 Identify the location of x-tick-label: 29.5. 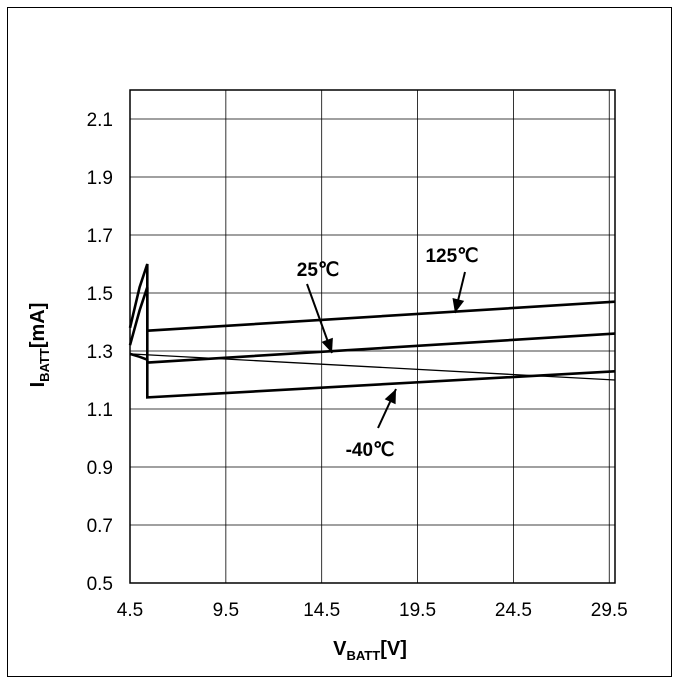
(609, 610).